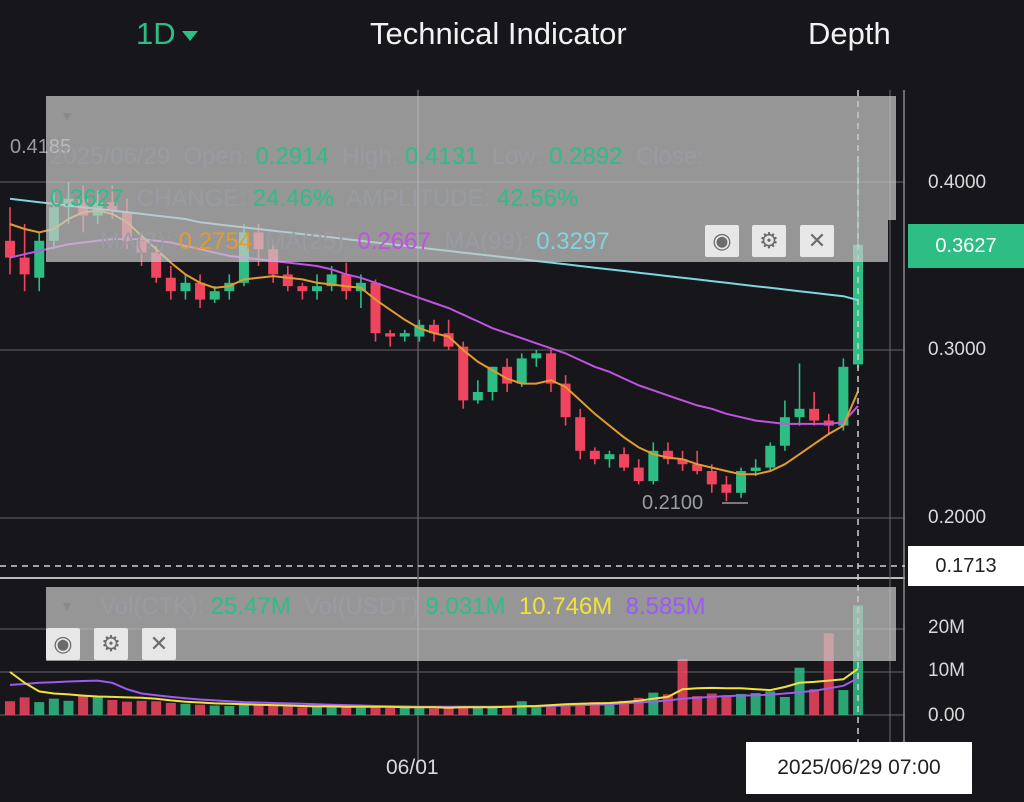 Image resolution: width=1024 pixels, height=802 pixels. Describe the element at coordinates (946, 715) in the screenshot. I see `volume-tick-label: 0.00` at that location.